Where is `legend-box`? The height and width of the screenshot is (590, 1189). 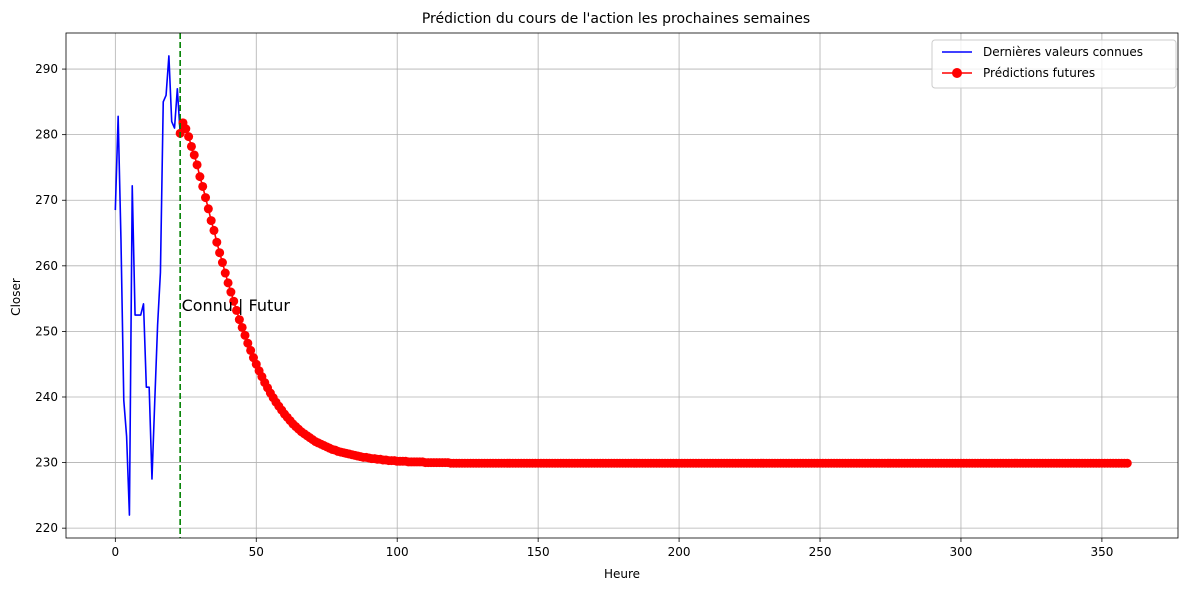 legend-box is located at coordinates (1054, 64).